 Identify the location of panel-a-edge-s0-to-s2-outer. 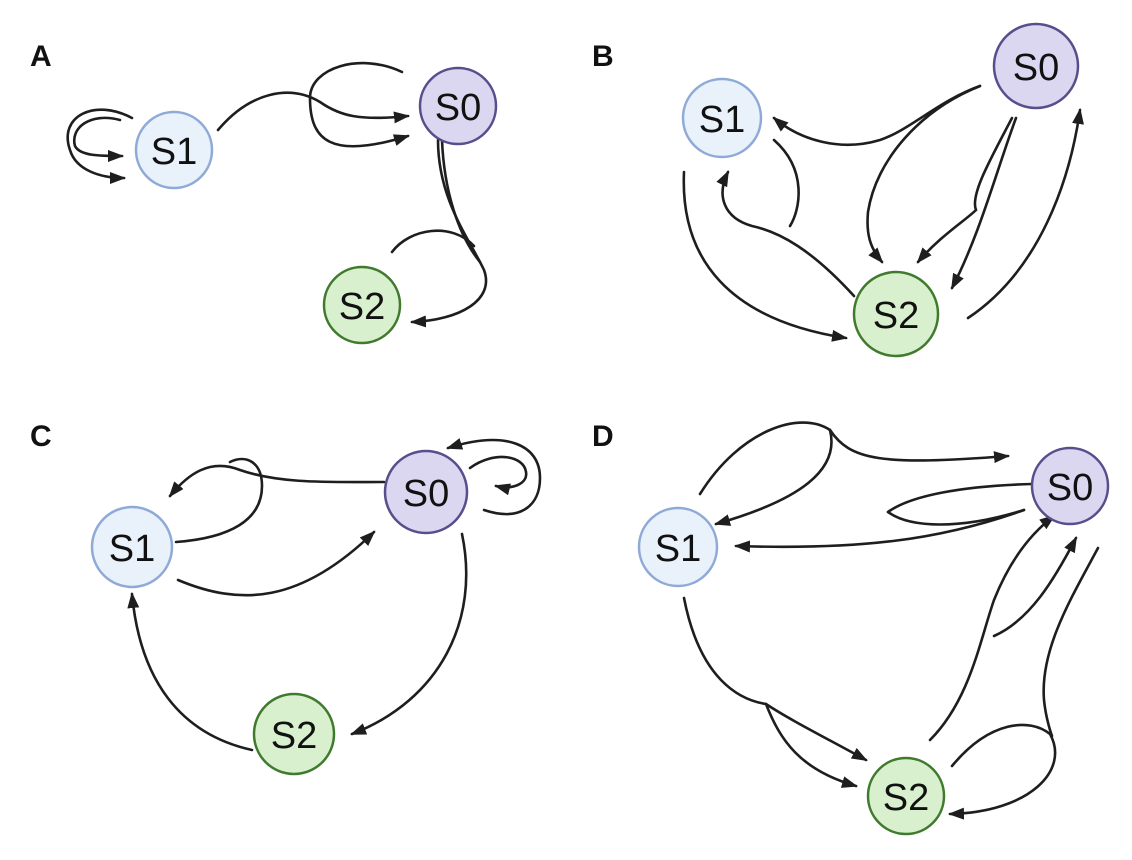
(449, 233).